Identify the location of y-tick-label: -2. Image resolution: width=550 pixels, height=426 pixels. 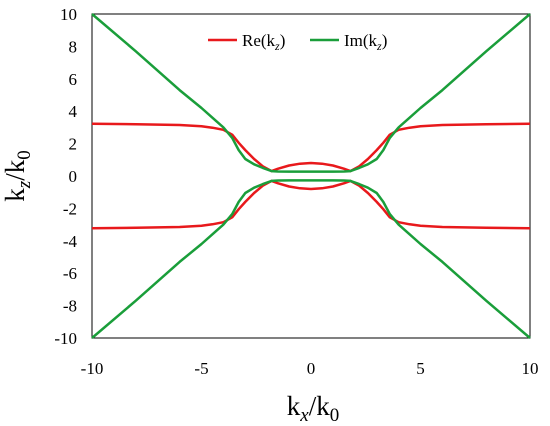
(70, 208).